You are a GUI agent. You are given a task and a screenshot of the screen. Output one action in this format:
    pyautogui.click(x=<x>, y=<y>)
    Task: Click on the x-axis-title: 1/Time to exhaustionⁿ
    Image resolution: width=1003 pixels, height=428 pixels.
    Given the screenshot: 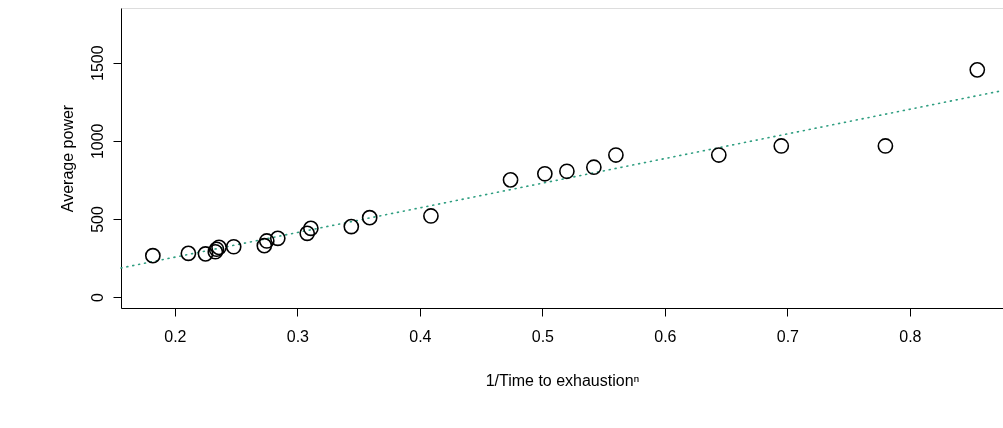 What is the action you would take?
    pyautogui.click(x=562, y=380)
    